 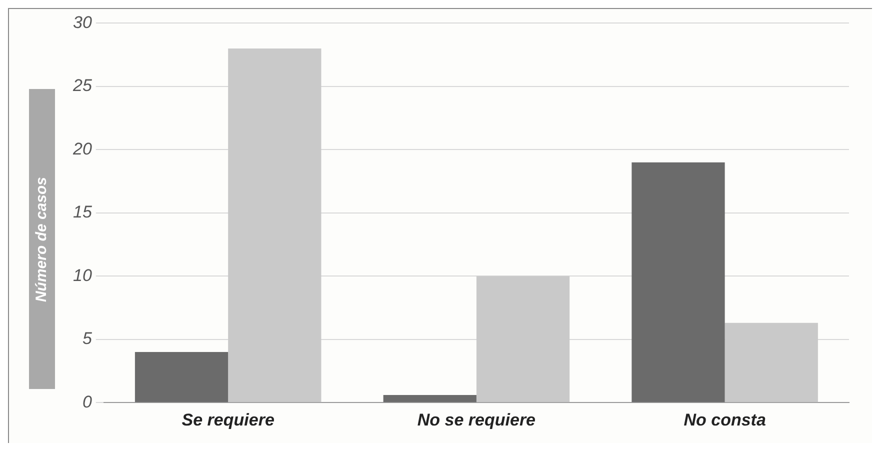 I want to click on x-tick-label: No consta, so click(x=725, y=420).